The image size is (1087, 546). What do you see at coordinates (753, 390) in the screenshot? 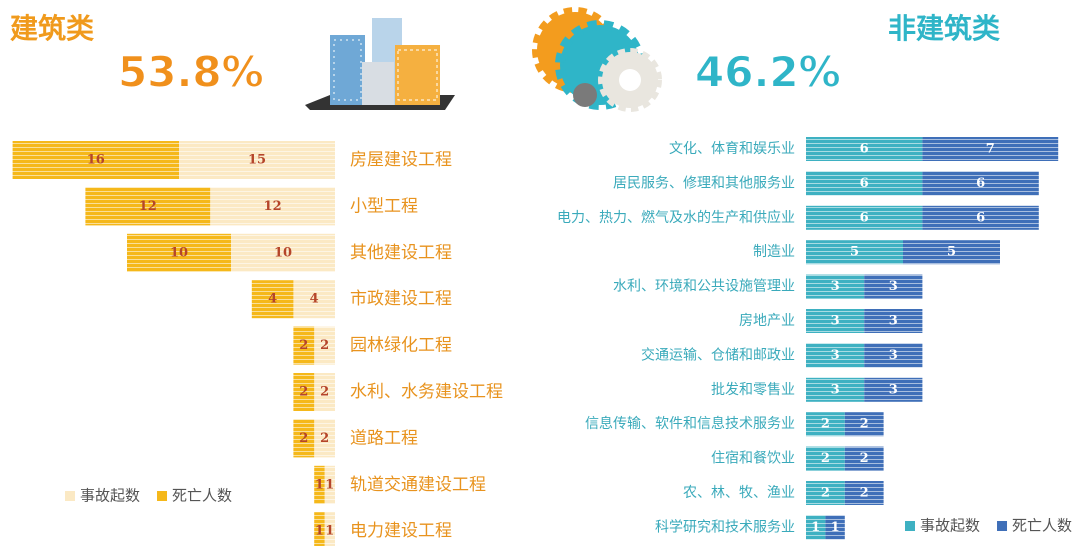
I see `category-label: 批发和零售业` at bounding box center [753, 390].